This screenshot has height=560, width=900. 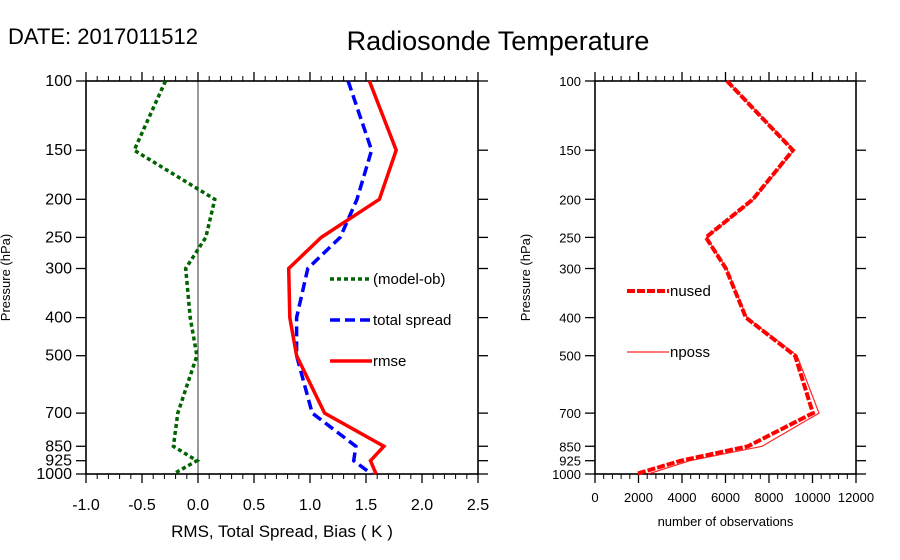 What do you see at coordinates (198, 505) in the screenshot?
I see `x-tick-label: 0.0` at bounding box center [198, 505].